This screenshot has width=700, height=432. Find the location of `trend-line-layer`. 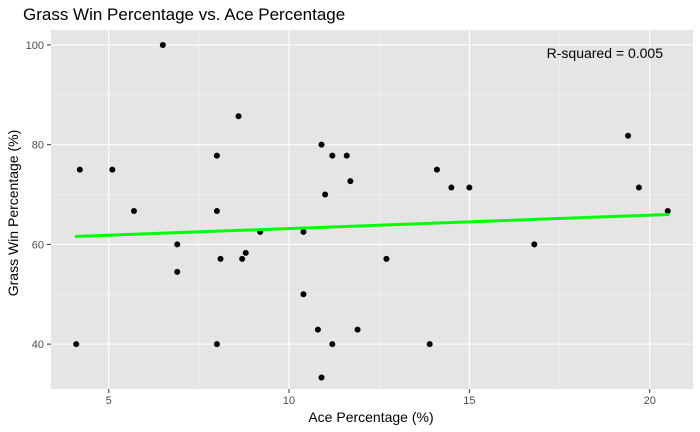

trend-line-layer is located at coordinates (372, 225).